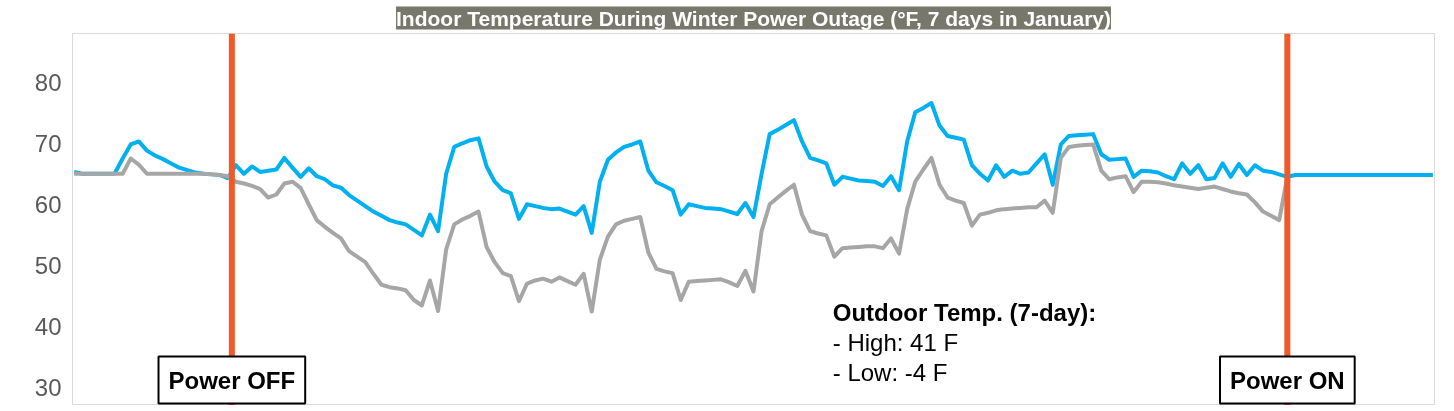 The height and width of the screenshot is (411, 1454). What do you see at coordinates (753, 18) in the screenshot?
I see `chart-title: Indoor Temperature During Winter Power Outage (°F, 7 days in January)` at bounding box center [753, 18].